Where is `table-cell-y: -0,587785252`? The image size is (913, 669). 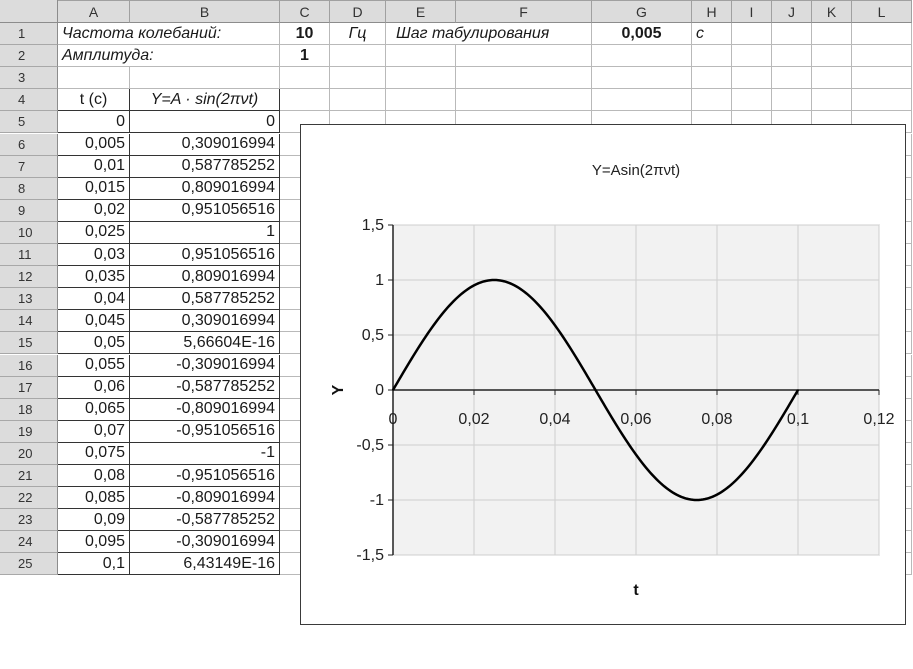 table-cell-y: -0,587785252 is located at coordinates (205, 520).